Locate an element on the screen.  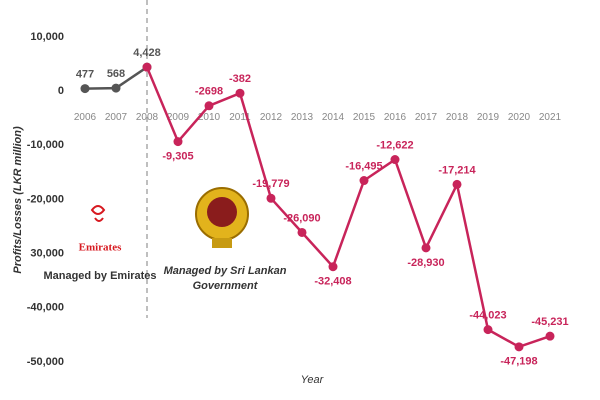
annotation: Managed by Emirates is located at coordinates (99, 276).